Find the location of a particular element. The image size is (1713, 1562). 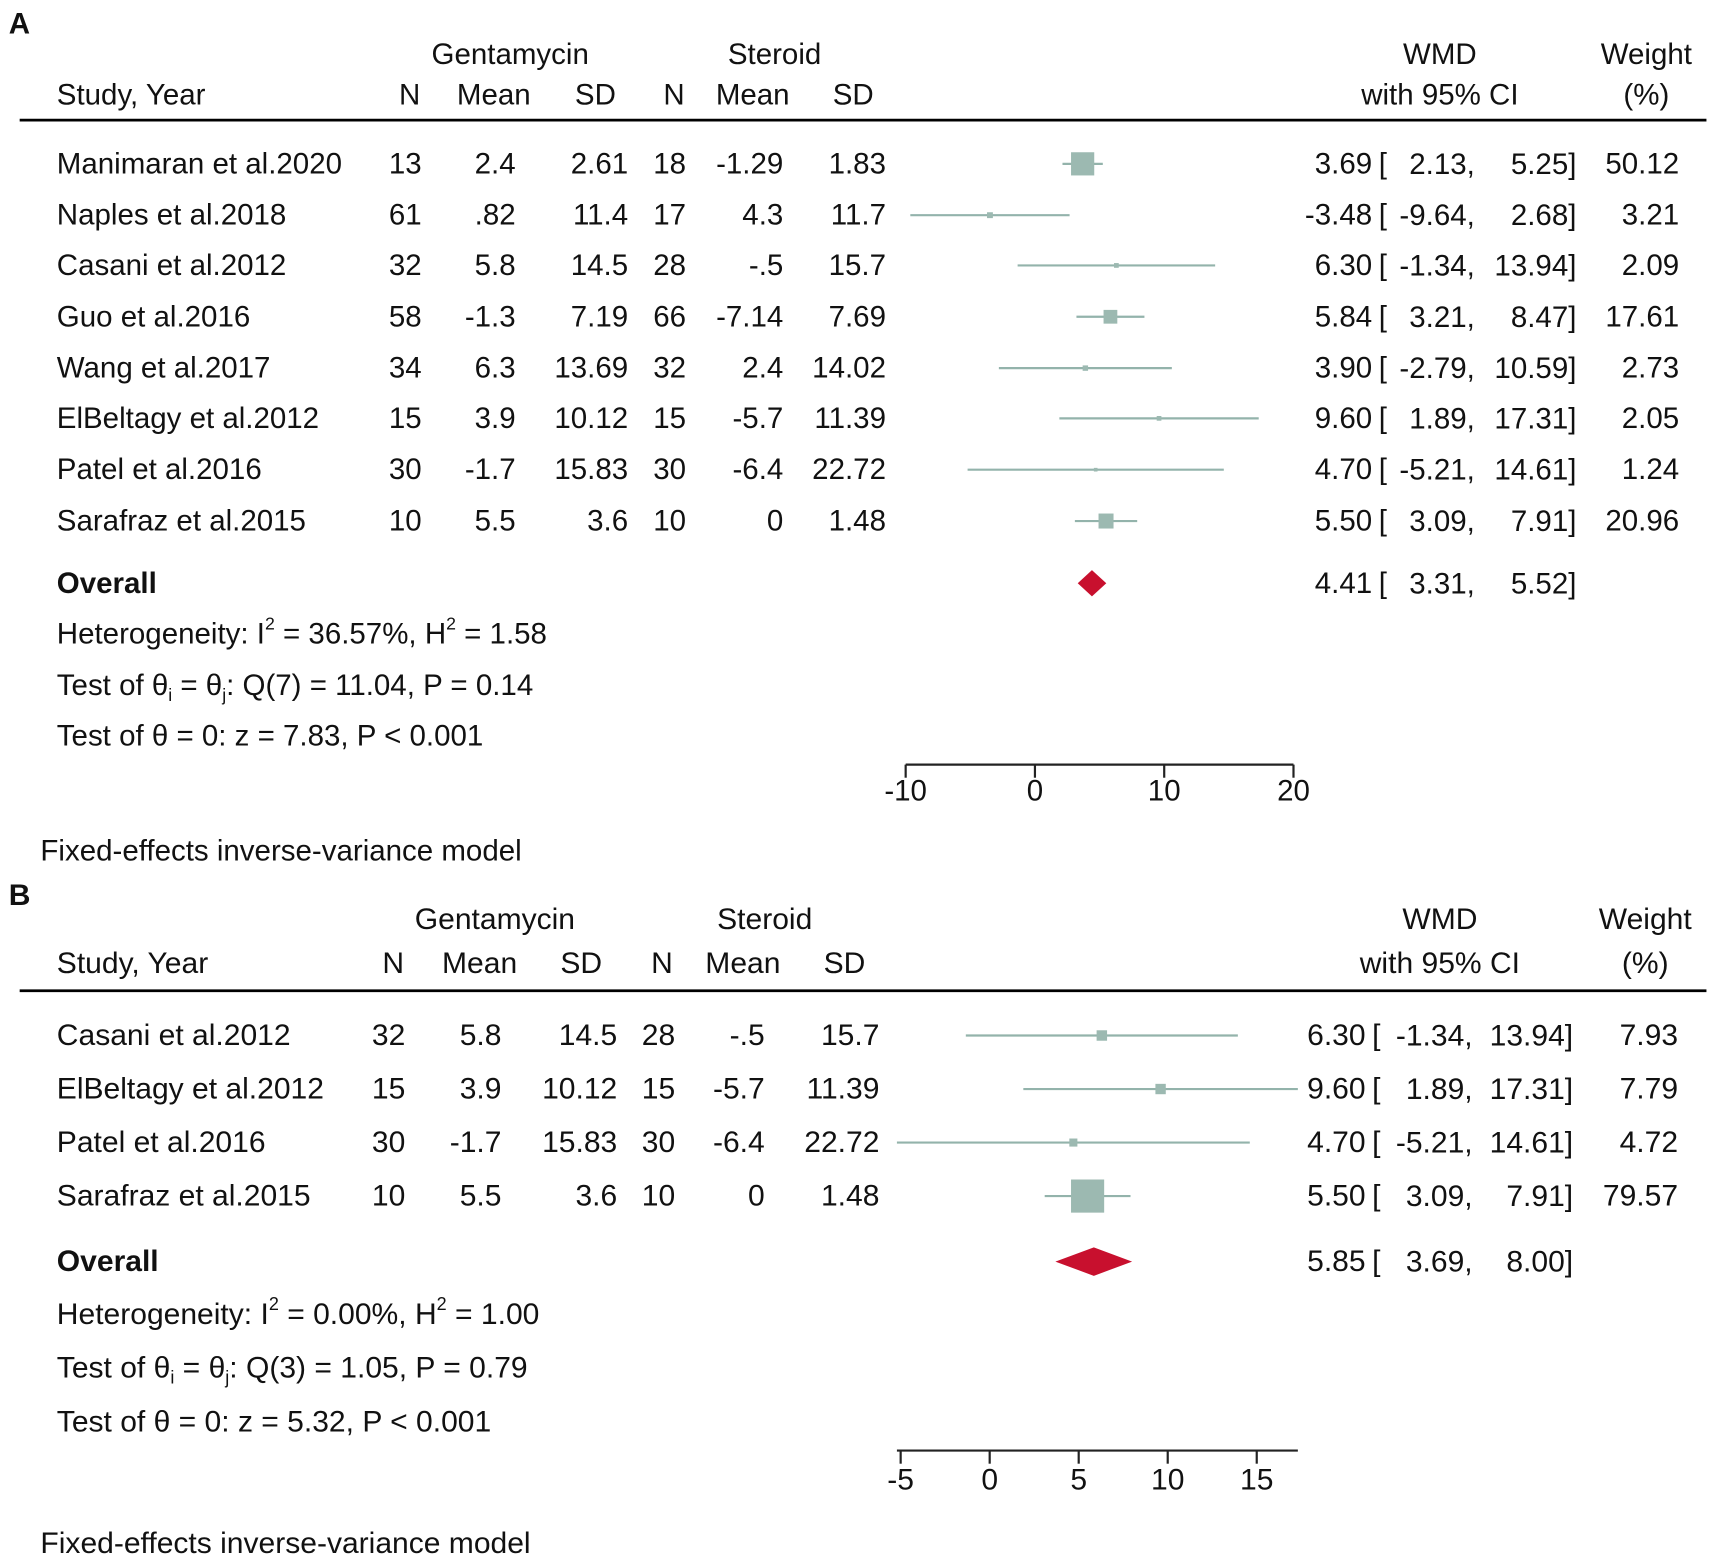

cell-mean1: 6.3 is located at coordinates (495, 368).